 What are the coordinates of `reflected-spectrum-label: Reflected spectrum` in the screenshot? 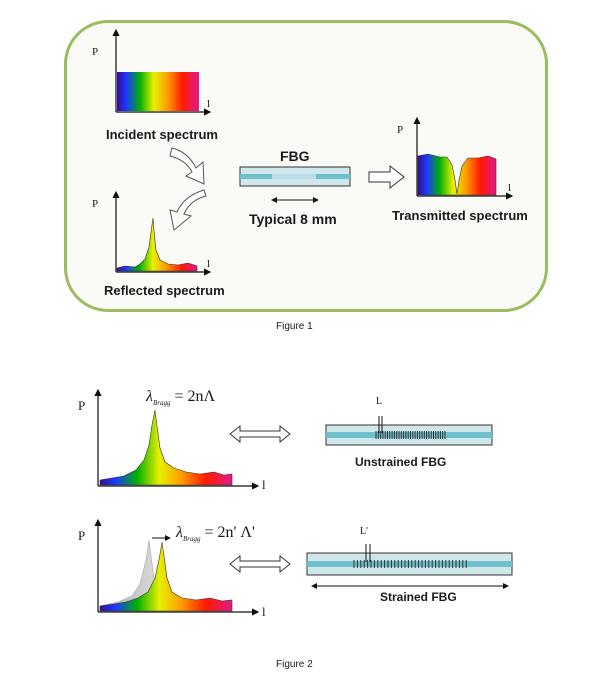 It's located at (164, 290).